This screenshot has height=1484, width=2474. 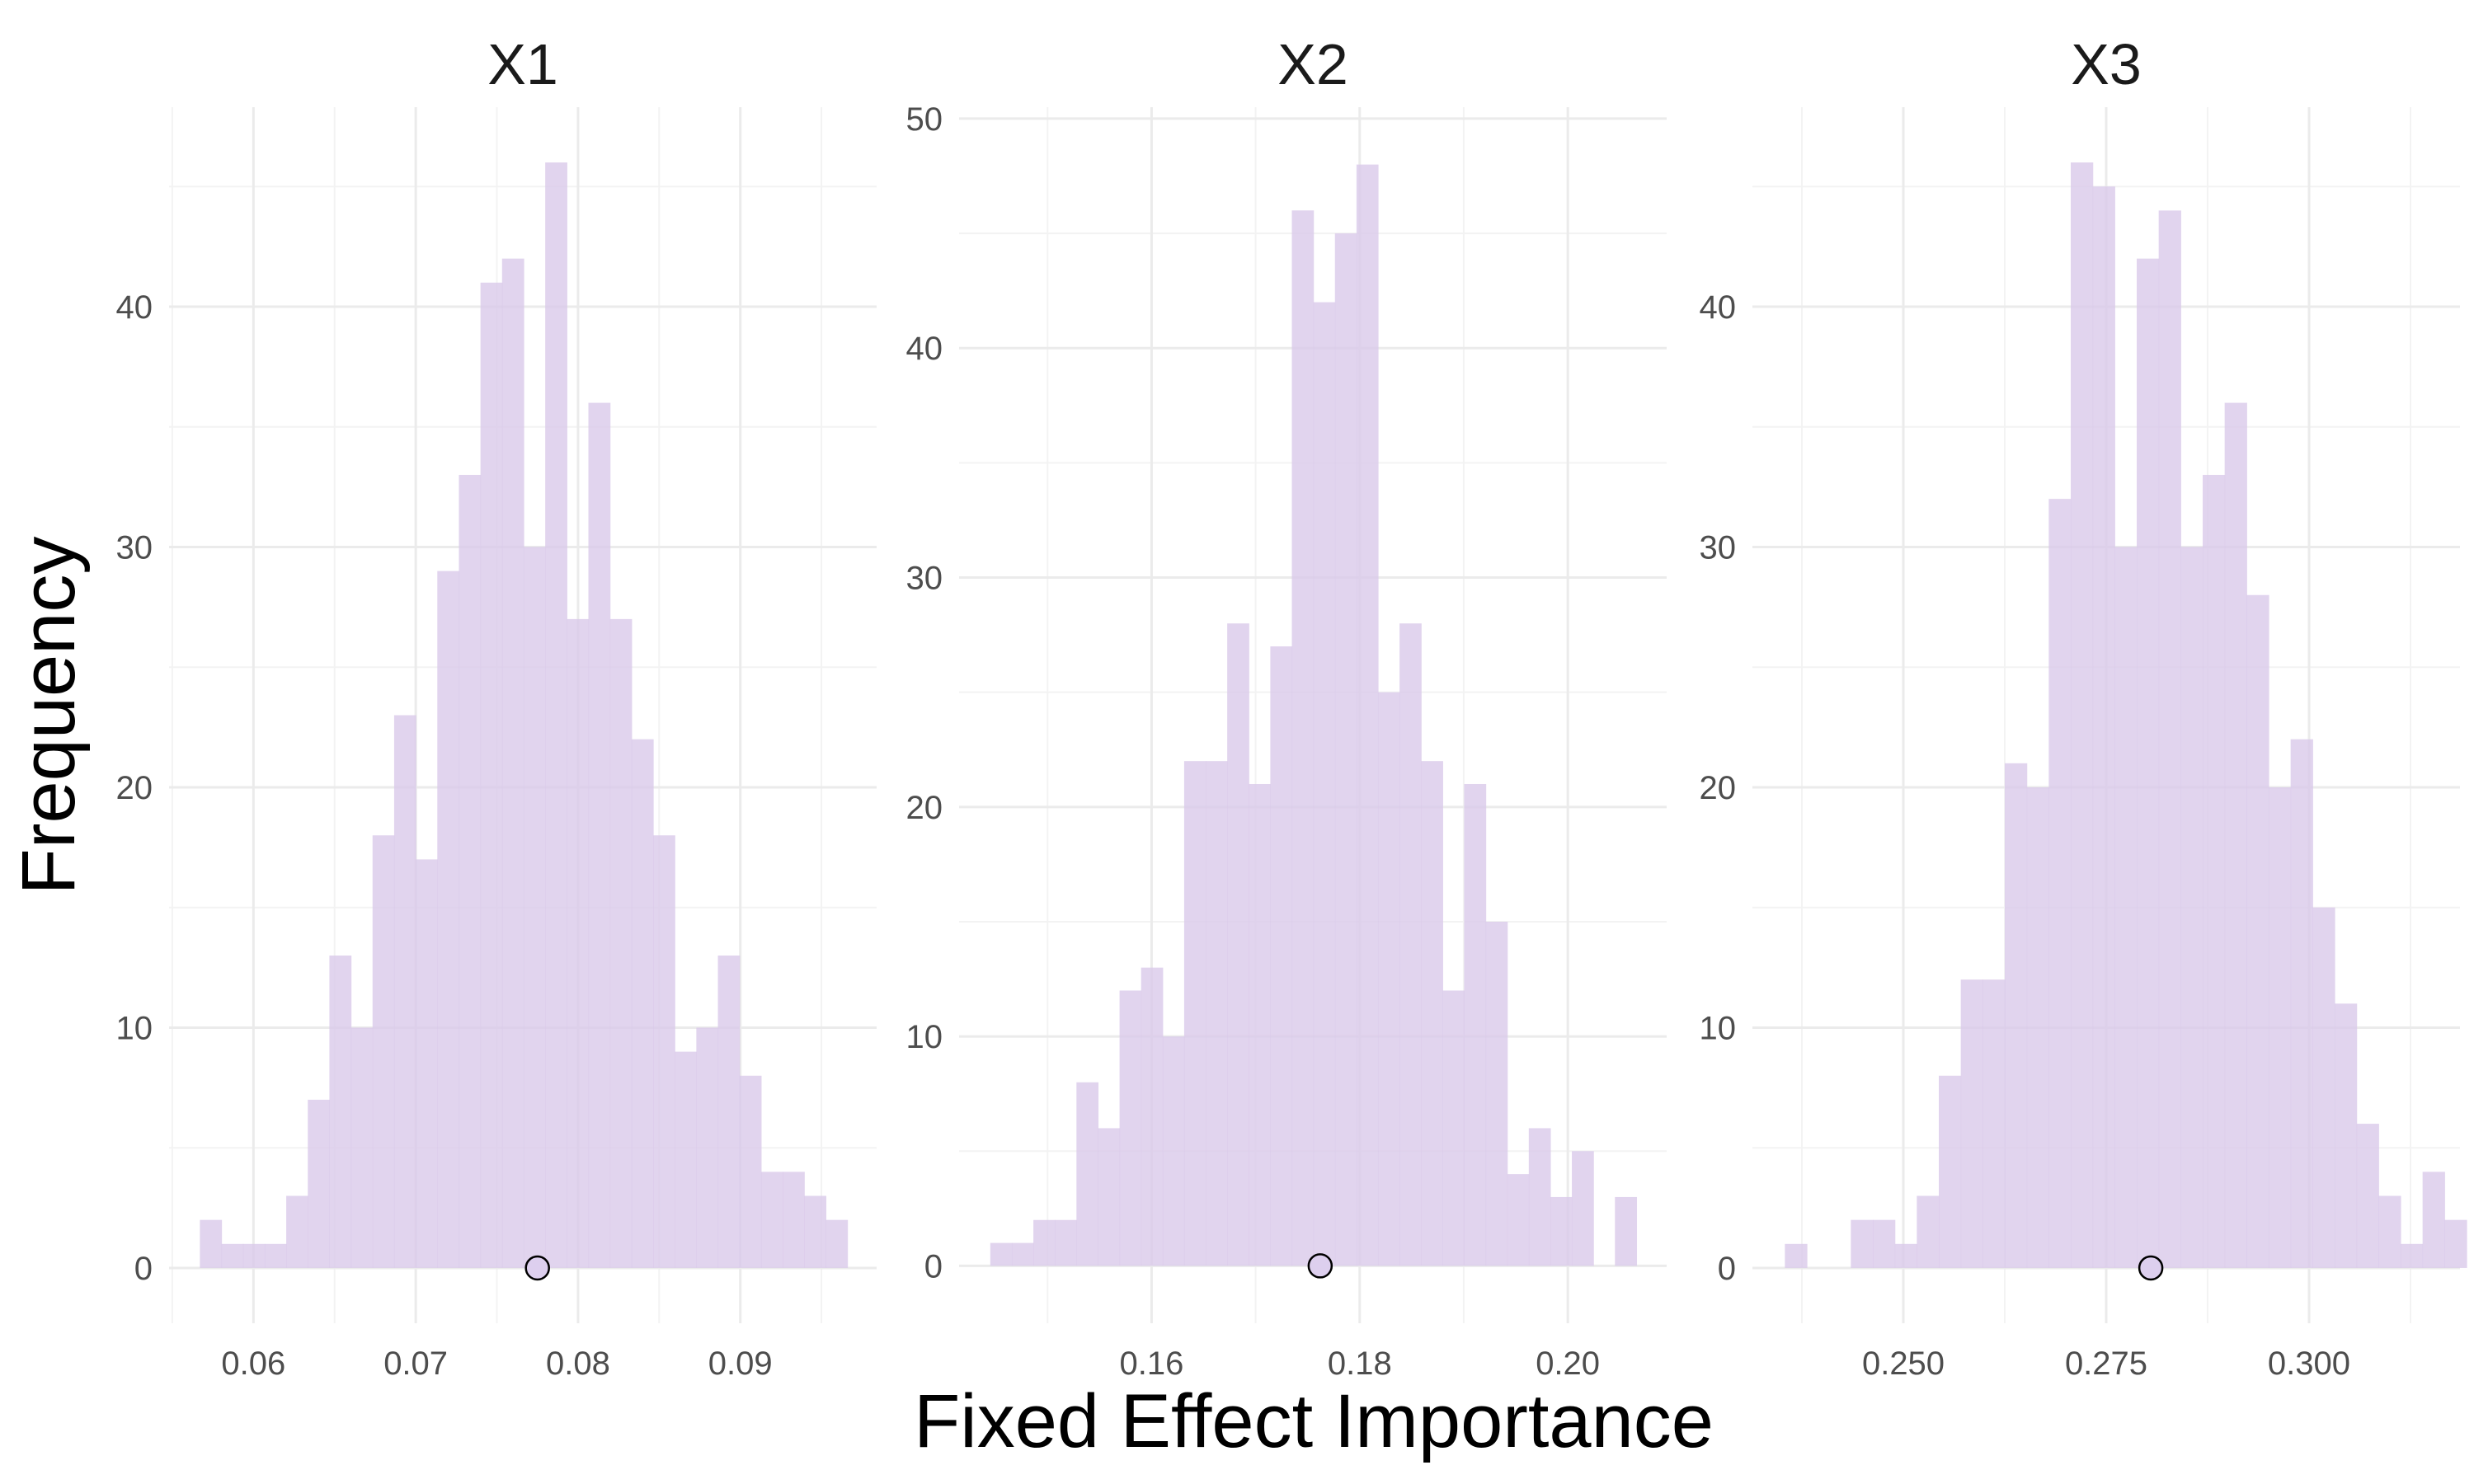 What do you see at coordinates (1312, 64) in the screenshot?
I see `panel-title: X2` at bounding box center [1312, 64].